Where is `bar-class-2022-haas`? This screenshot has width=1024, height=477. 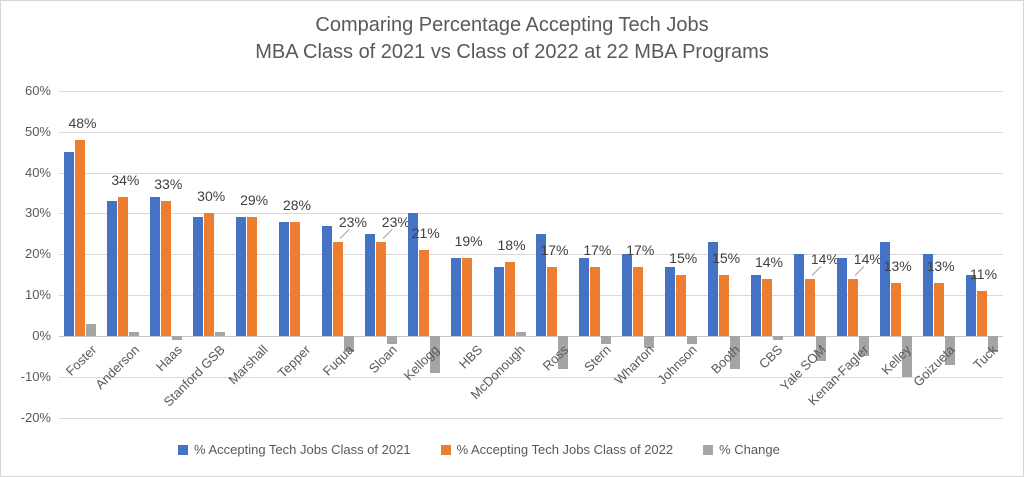 bar-class-2022-haas is located at coordinates (166, 268).